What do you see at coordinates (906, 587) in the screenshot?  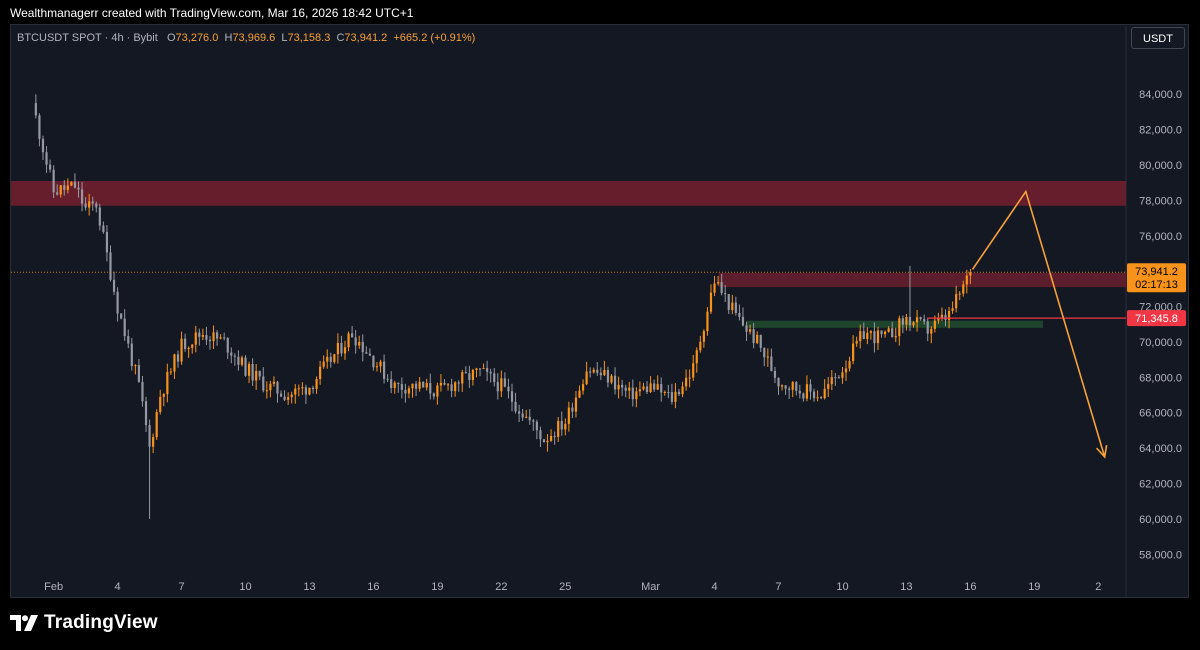 I see `time-tick-label: 13` at bounding box center [906, 587].